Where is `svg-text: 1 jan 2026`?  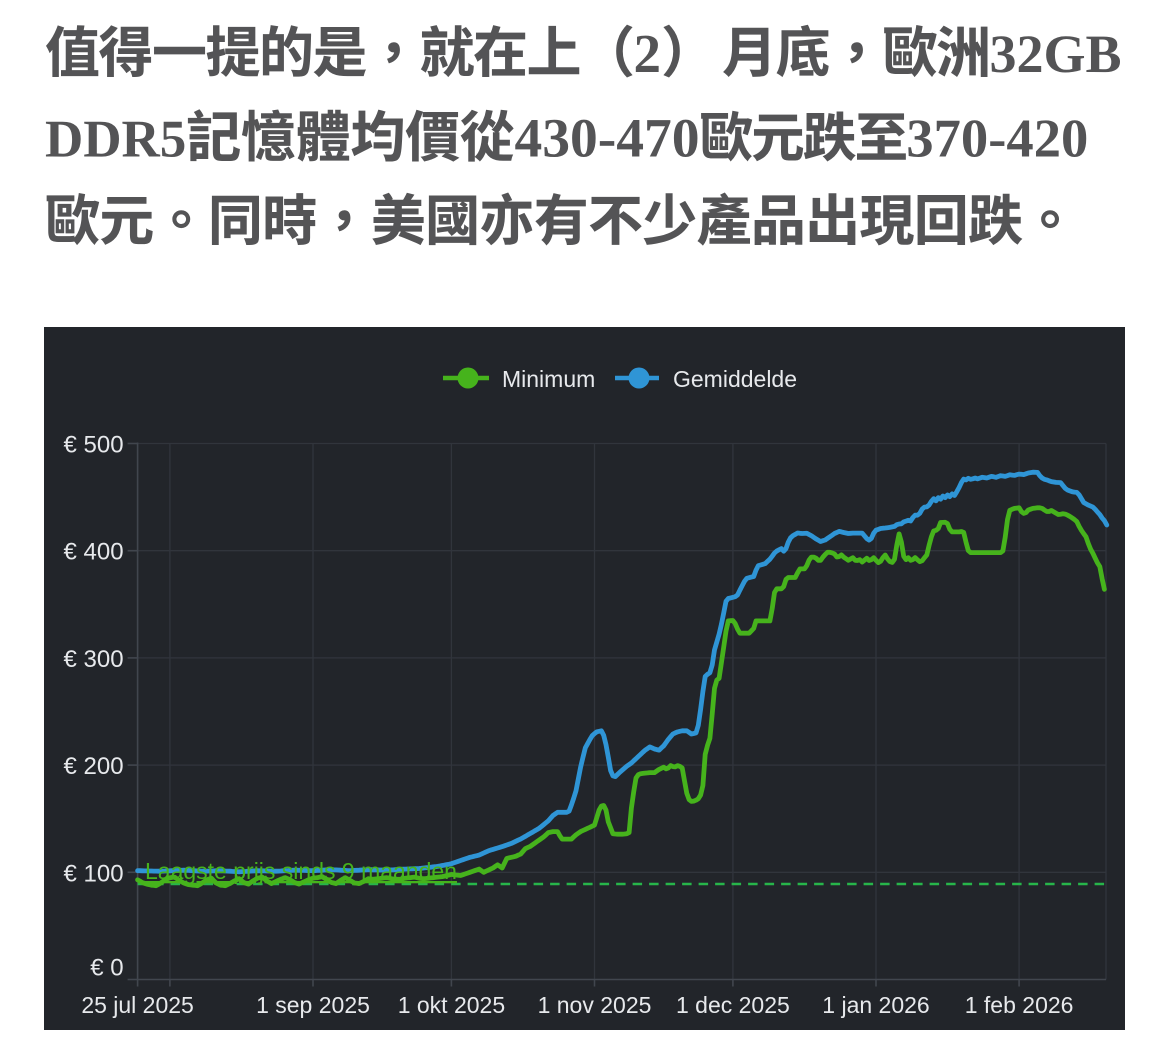
svg-text: 1 jan 2026 is located at coordinates (875, 1005).